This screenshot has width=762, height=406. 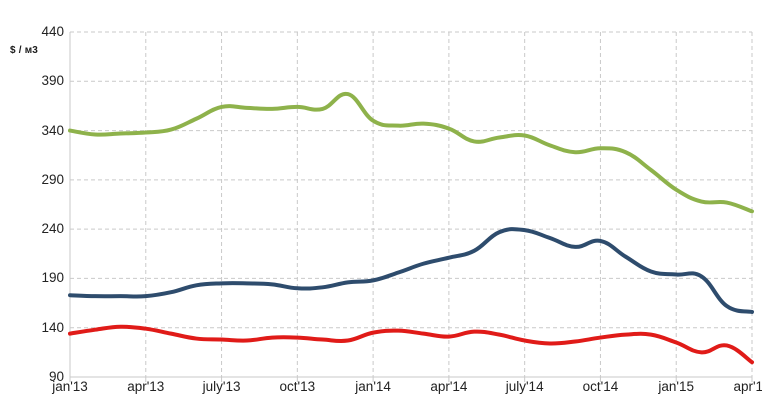 I want to click on y-tick-label: 340, so click(x=52, y=130).